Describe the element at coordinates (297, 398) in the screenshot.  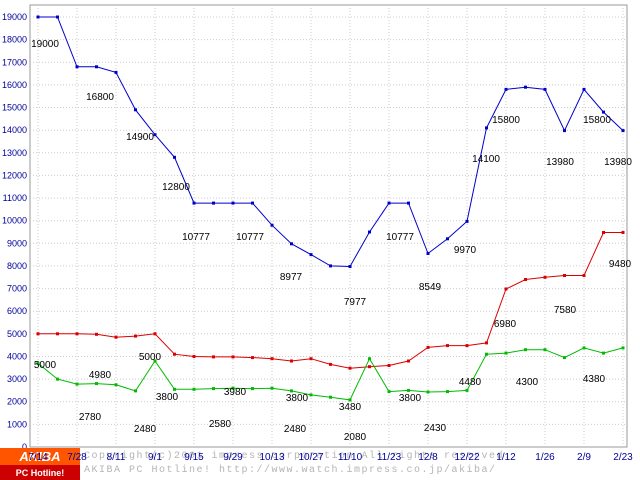
I see `data-value-label: 3800` at that location.